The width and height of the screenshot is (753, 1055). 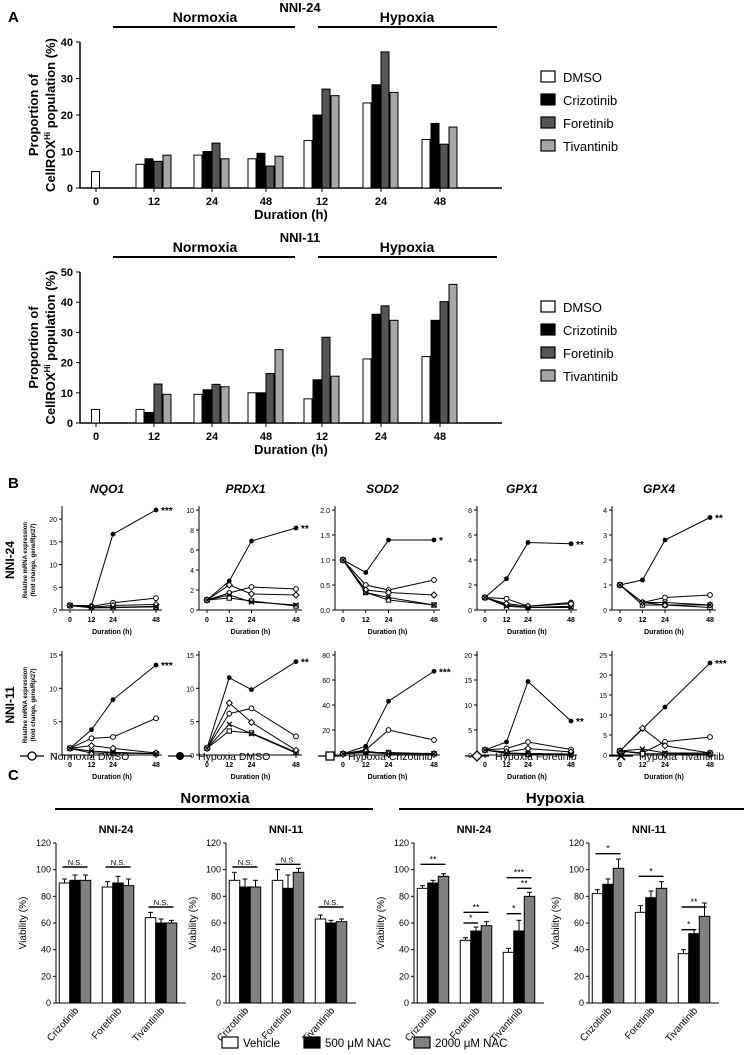 I want to click on x-tick-label: 12, so click(x=322, y=437).